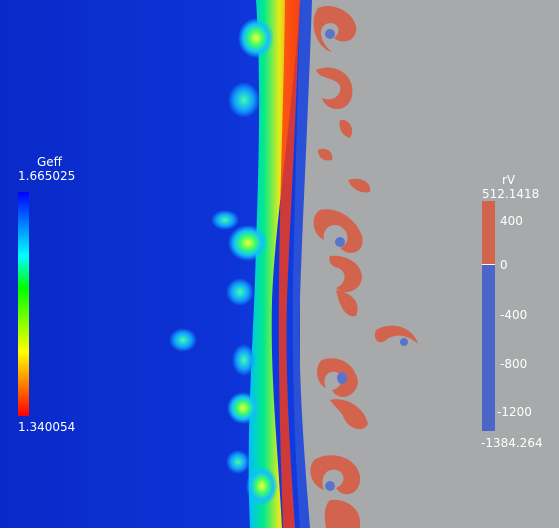 This screenshot has width=559, height=532. Describe the element at coordinates (504, 265) in the screenshot. I see `right-legend-tick-0: 0` at that location.